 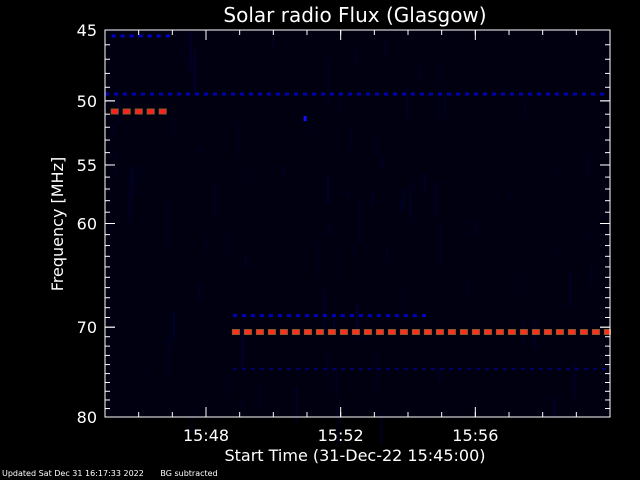 I want to click on feature-70.5mhz, so click(x=421, y=332).